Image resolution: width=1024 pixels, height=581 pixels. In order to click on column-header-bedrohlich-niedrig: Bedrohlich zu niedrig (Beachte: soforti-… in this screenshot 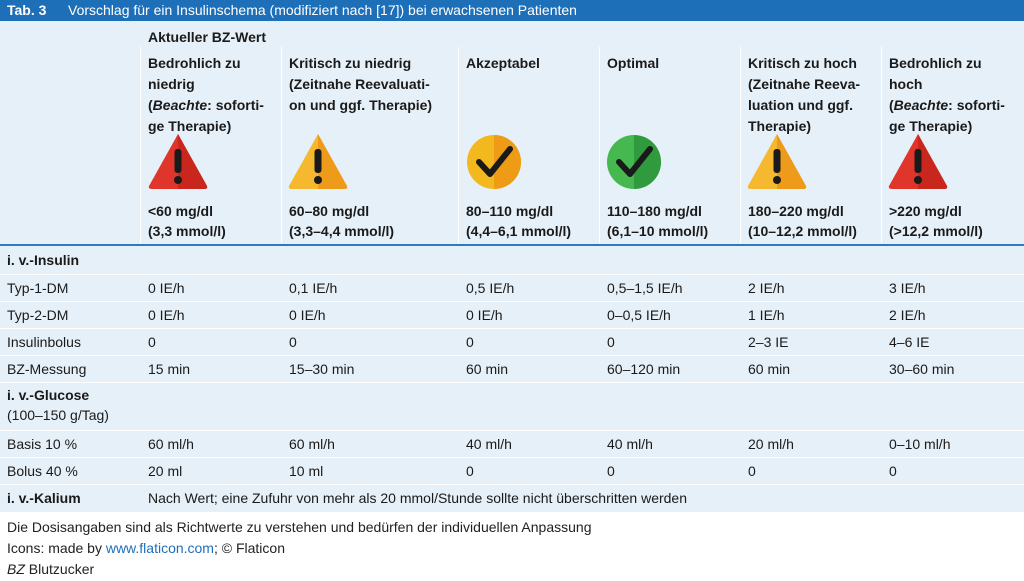, I will do `click(206, 94)`.